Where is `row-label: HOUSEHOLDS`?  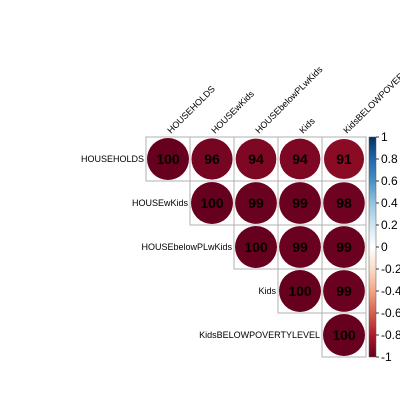 row-label: HOUSEHOLDS is located at coordinates (112, 159).